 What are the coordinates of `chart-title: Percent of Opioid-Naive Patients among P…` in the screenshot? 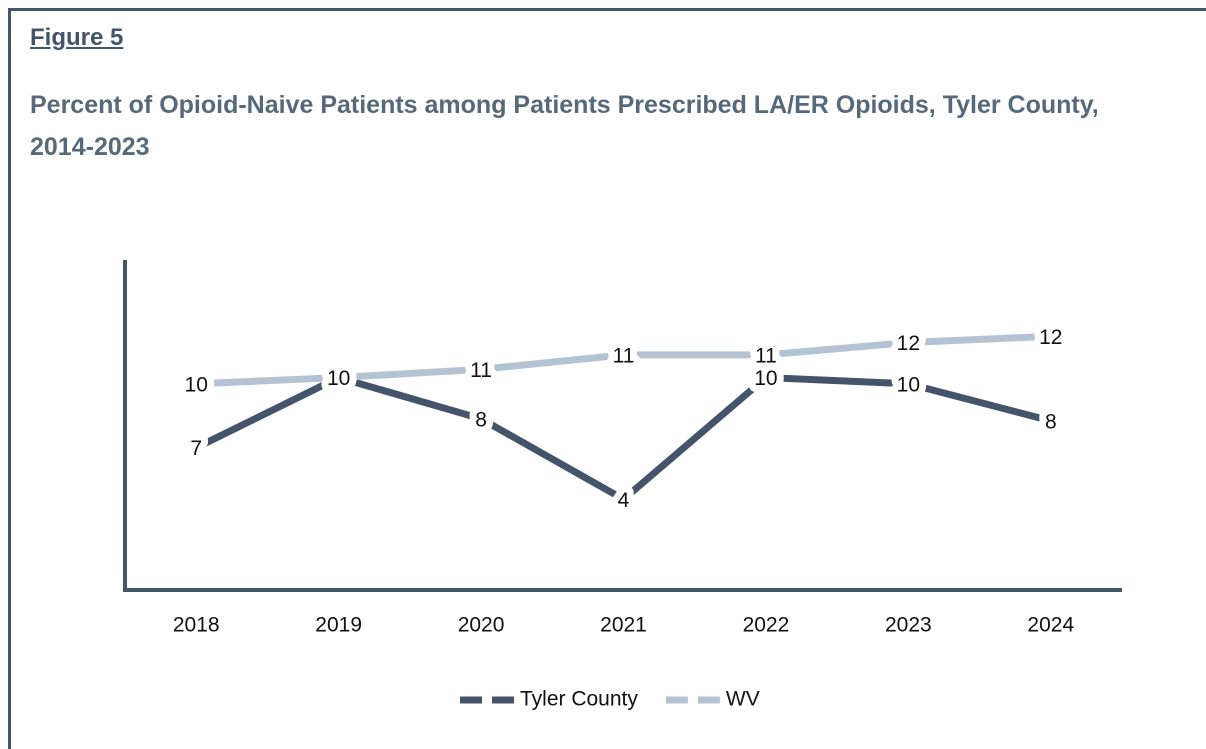 It's located at (564, 126).